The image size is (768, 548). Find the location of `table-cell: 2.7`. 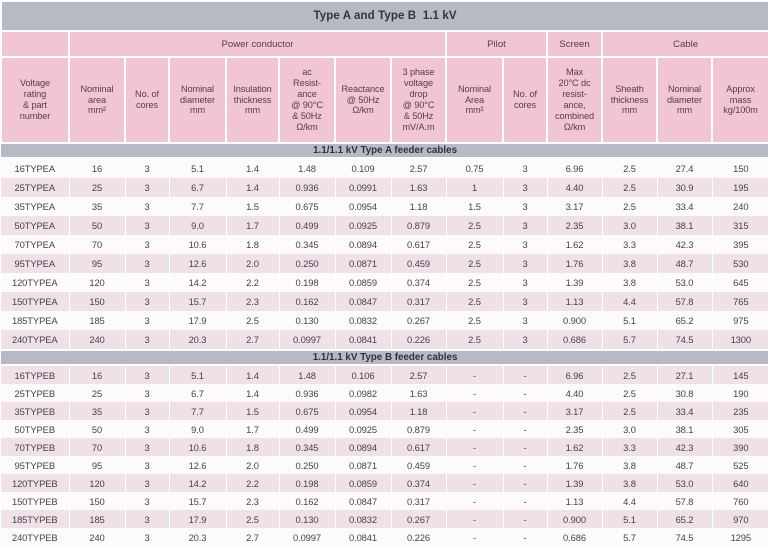

table-cell: 2.7 is located at coordinates (252, 340).